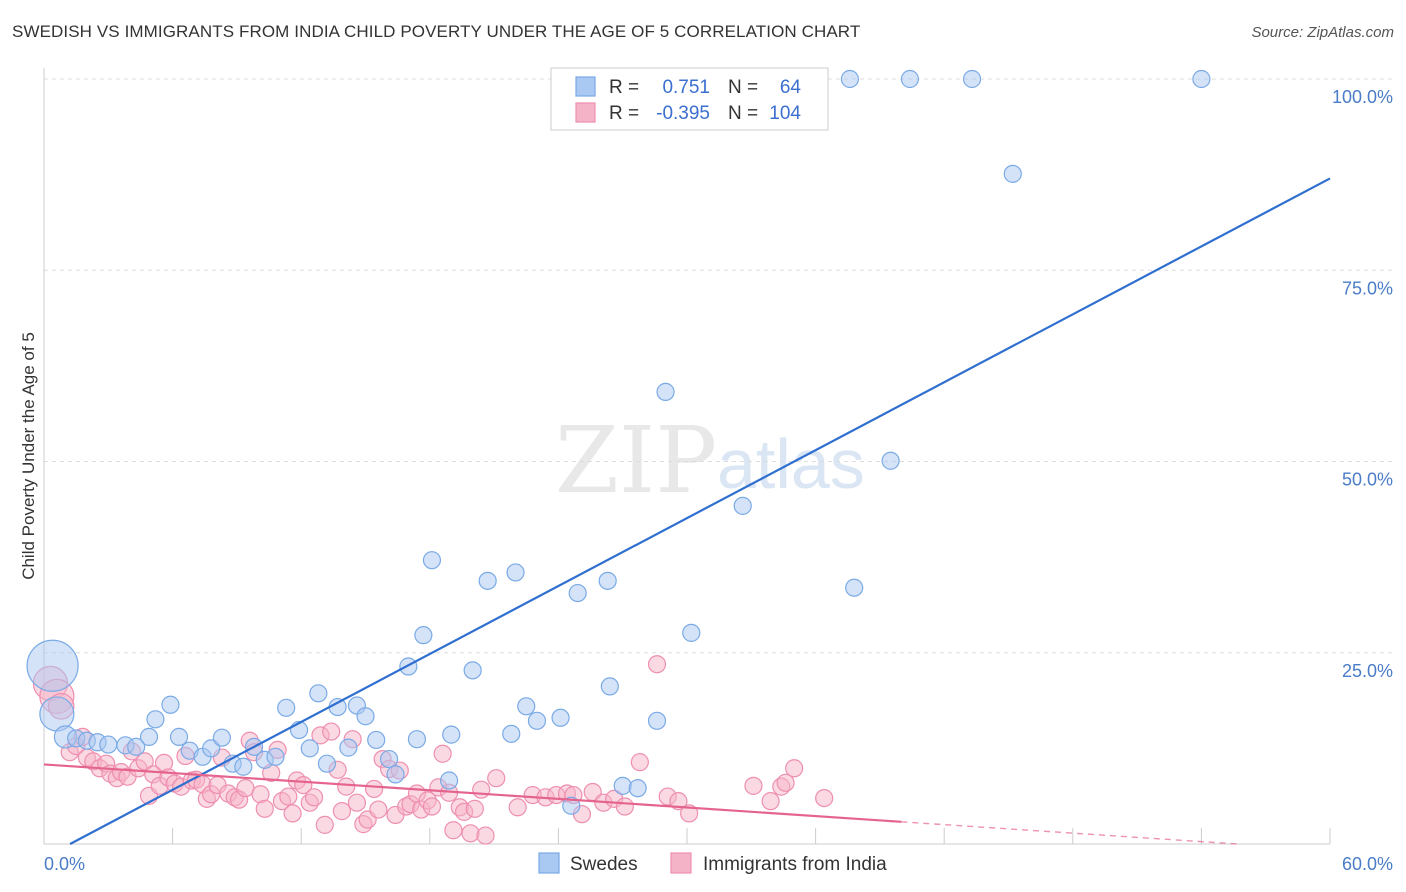 This screenshot has width=1406, height=892. What do you see at coordinates (1367, 288) in the screenshot?
I see `y-tick-label-2: 75.0%` at bounding box center [1367, 288].